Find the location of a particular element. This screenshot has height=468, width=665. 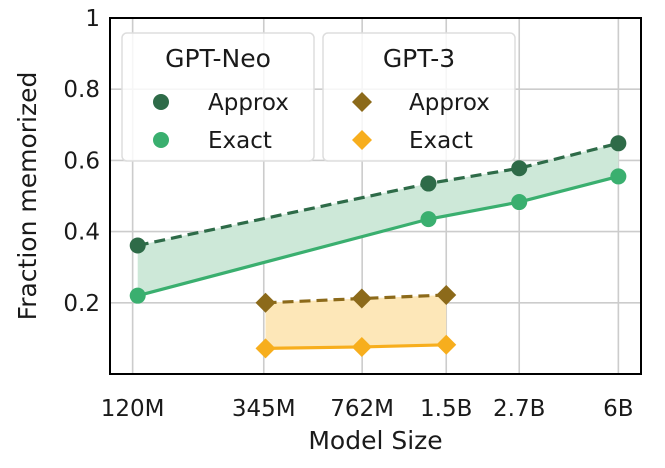

y-tick-label: 0.2 is located at coordinates (81, 304).